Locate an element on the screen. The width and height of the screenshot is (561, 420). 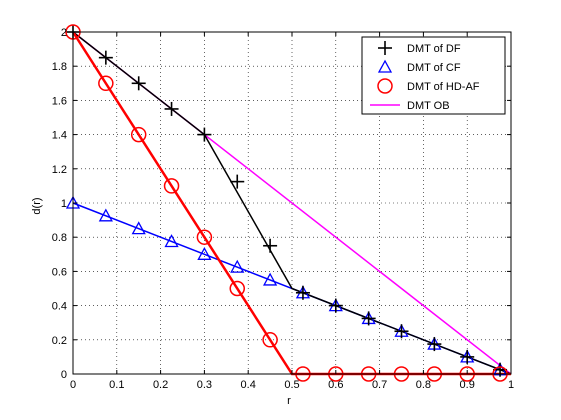
legend-entry: DMT of DF is located at coordinates (419, 48).